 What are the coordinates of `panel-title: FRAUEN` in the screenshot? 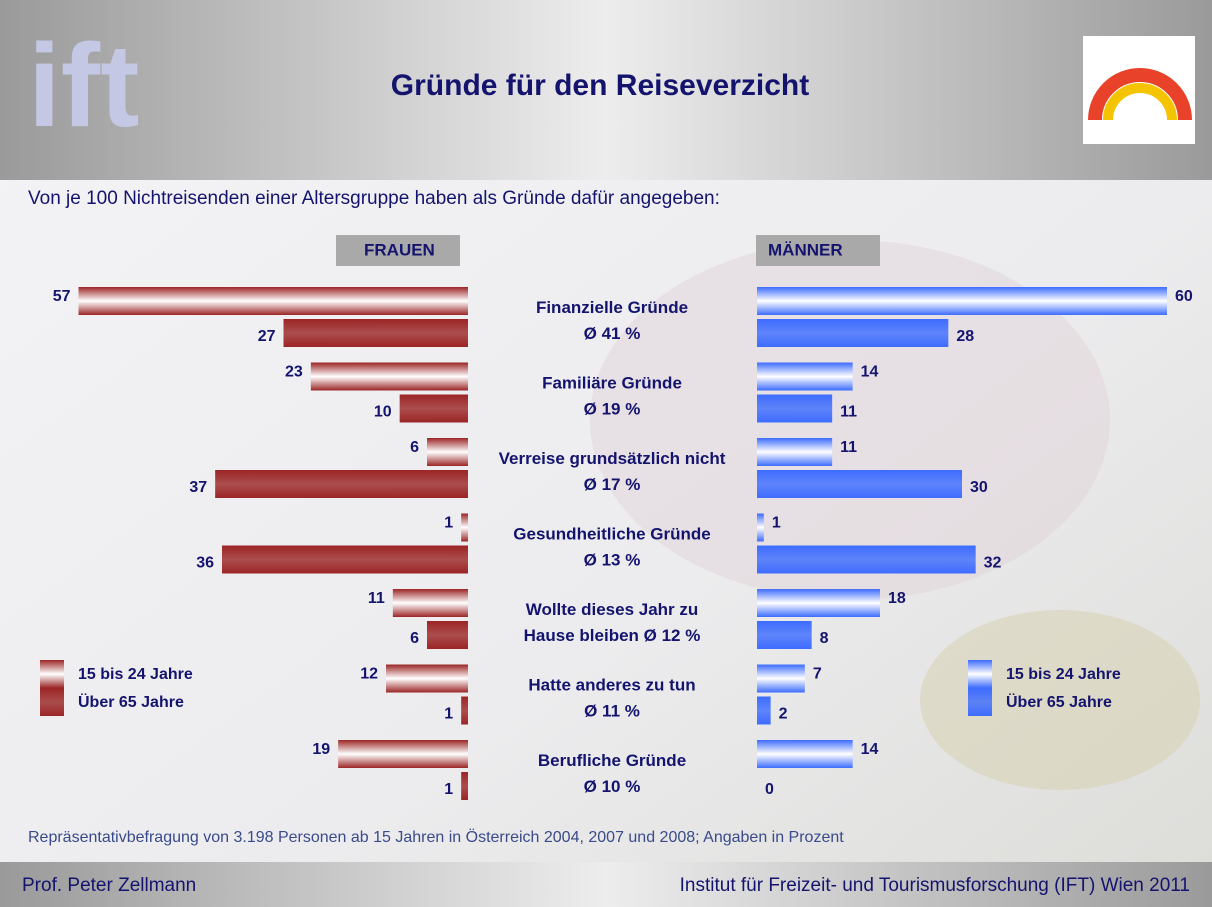 It's located at (399, 249).